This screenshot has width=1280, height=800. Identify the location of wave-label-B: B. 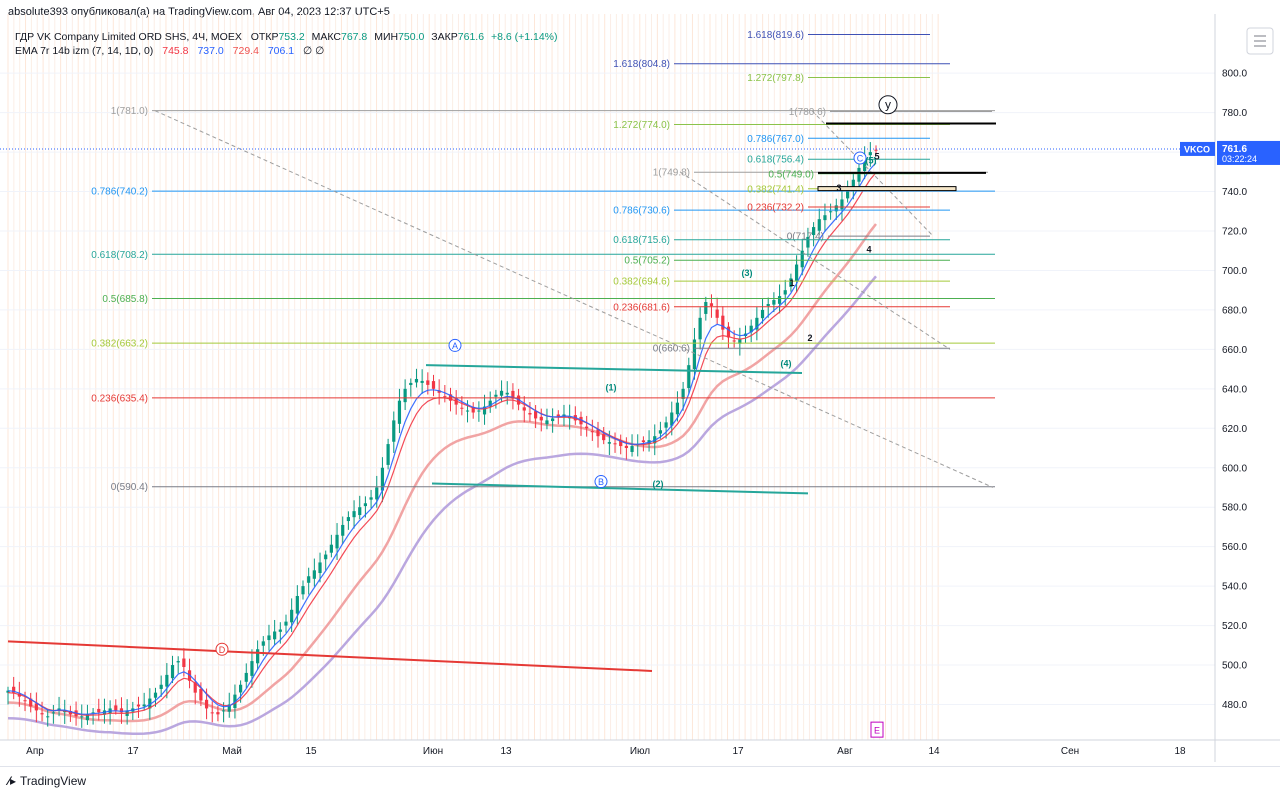
(601, 482).